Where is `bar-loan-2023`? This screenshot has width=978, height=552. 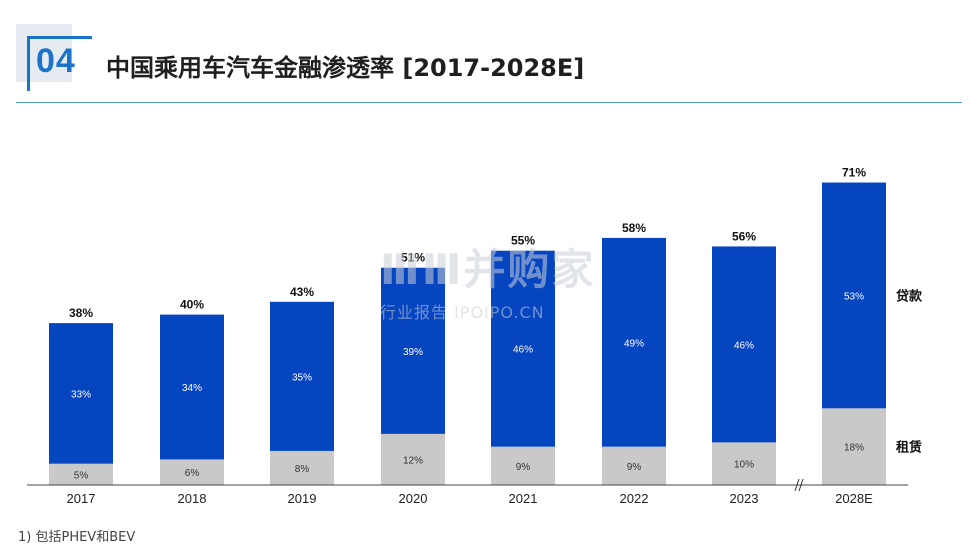
bar-loan-2023 is located at coordinates (744, 344).